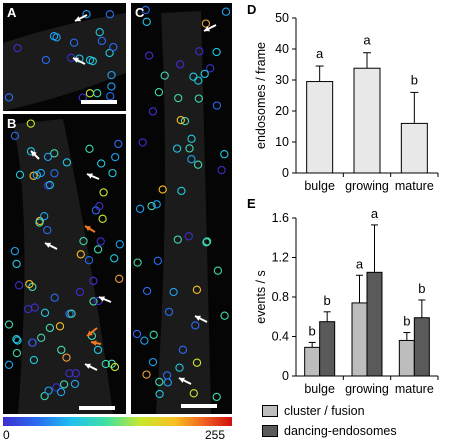 This screenshot has width=452, height=445. What do you see at coordinates (282, 142) in the screenshot?
I see `y-tick-label: 10` at bounding box center [282, 142].